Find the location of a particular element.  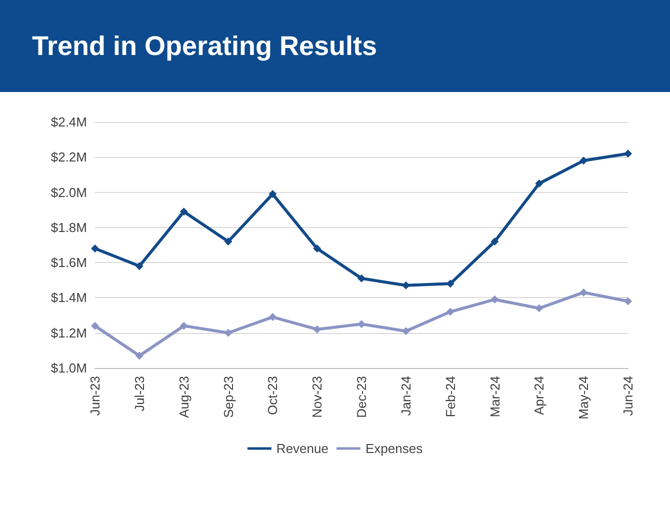

x-tick-label: Jun-23 is located at coordinates (95, 396).